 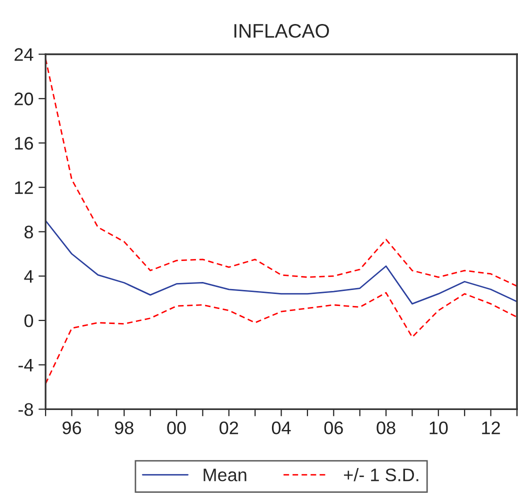 I want to click on x-tick-label: 12, so click(x=491, y=427).